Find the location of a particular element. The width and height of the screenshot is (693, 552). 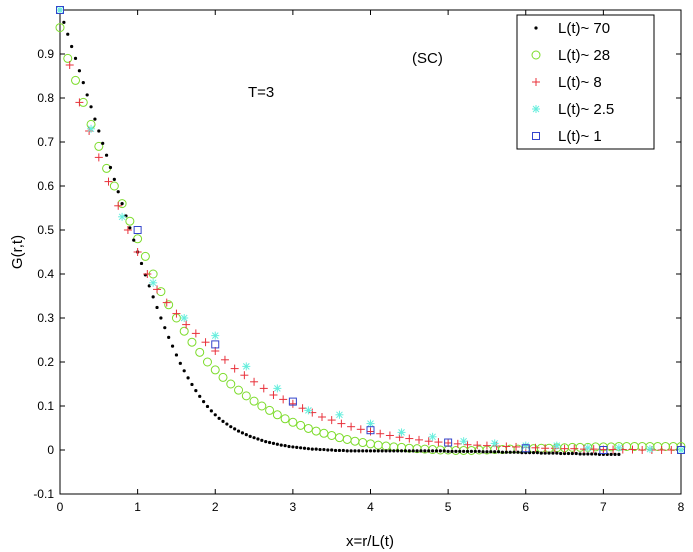

y-tick-label: 0.6 is located at coordinates (45, 186).